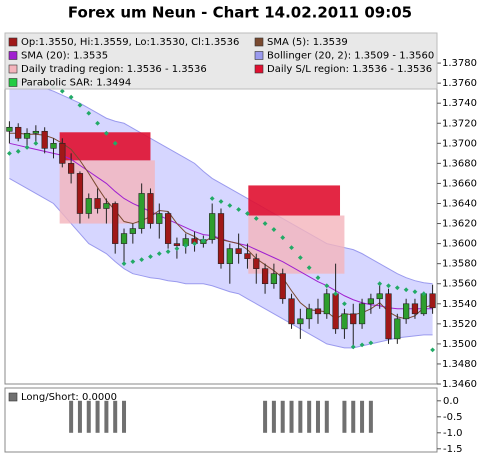 This screenshot has width=480, height=461. I want to click on y-tick-label: 1.3640, so click(459, 203).